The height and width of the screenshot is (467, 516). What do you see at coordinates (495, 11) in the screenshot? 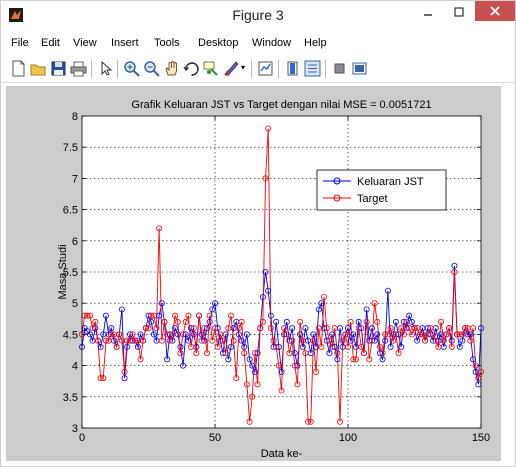
I see `close-button` at bounding box center [495, 11].